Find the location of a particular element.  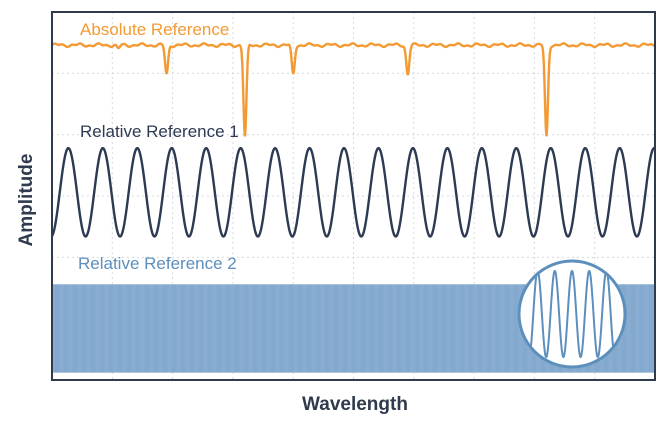

series-label-relative-reference-1: Relative Reference 1 is located at coordinates (159, 131).